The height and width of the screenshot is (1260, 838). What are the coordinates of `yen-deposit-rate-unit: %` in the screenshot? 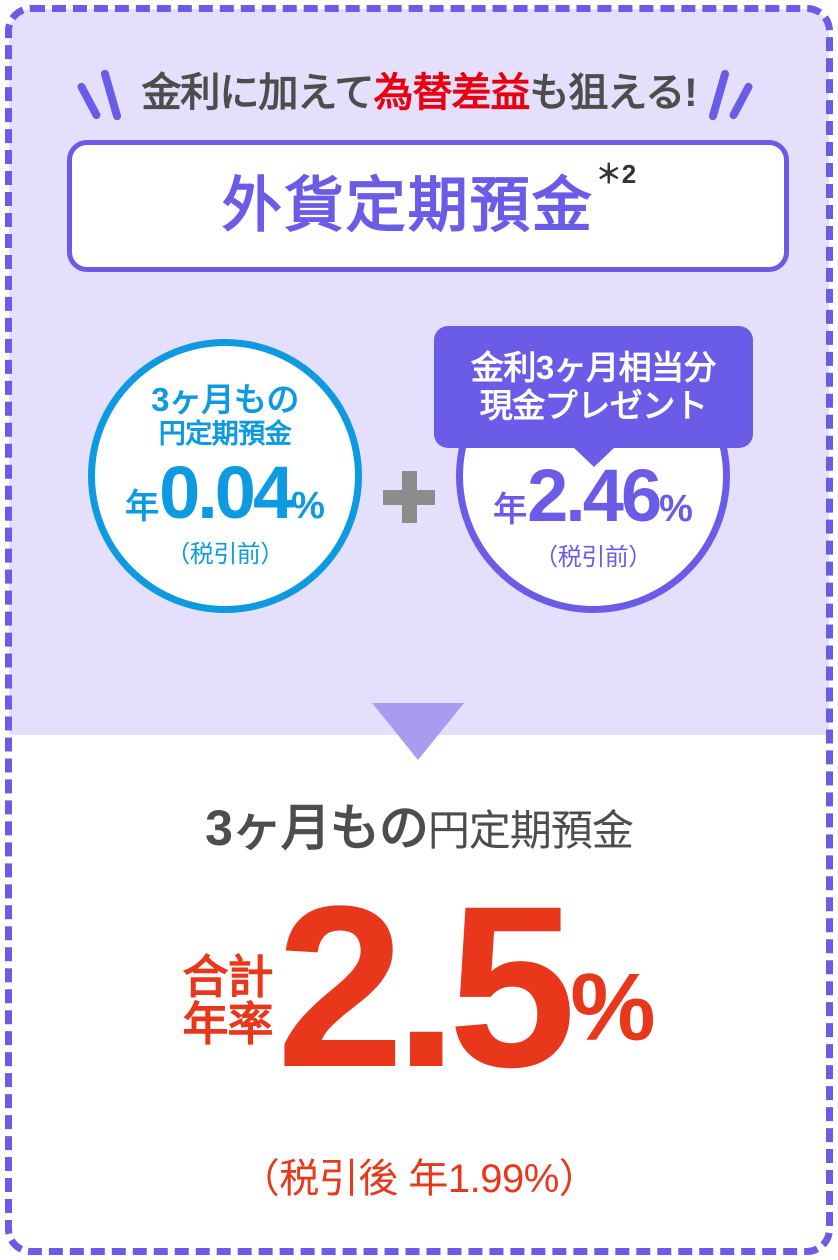 It's located at (308, 505).